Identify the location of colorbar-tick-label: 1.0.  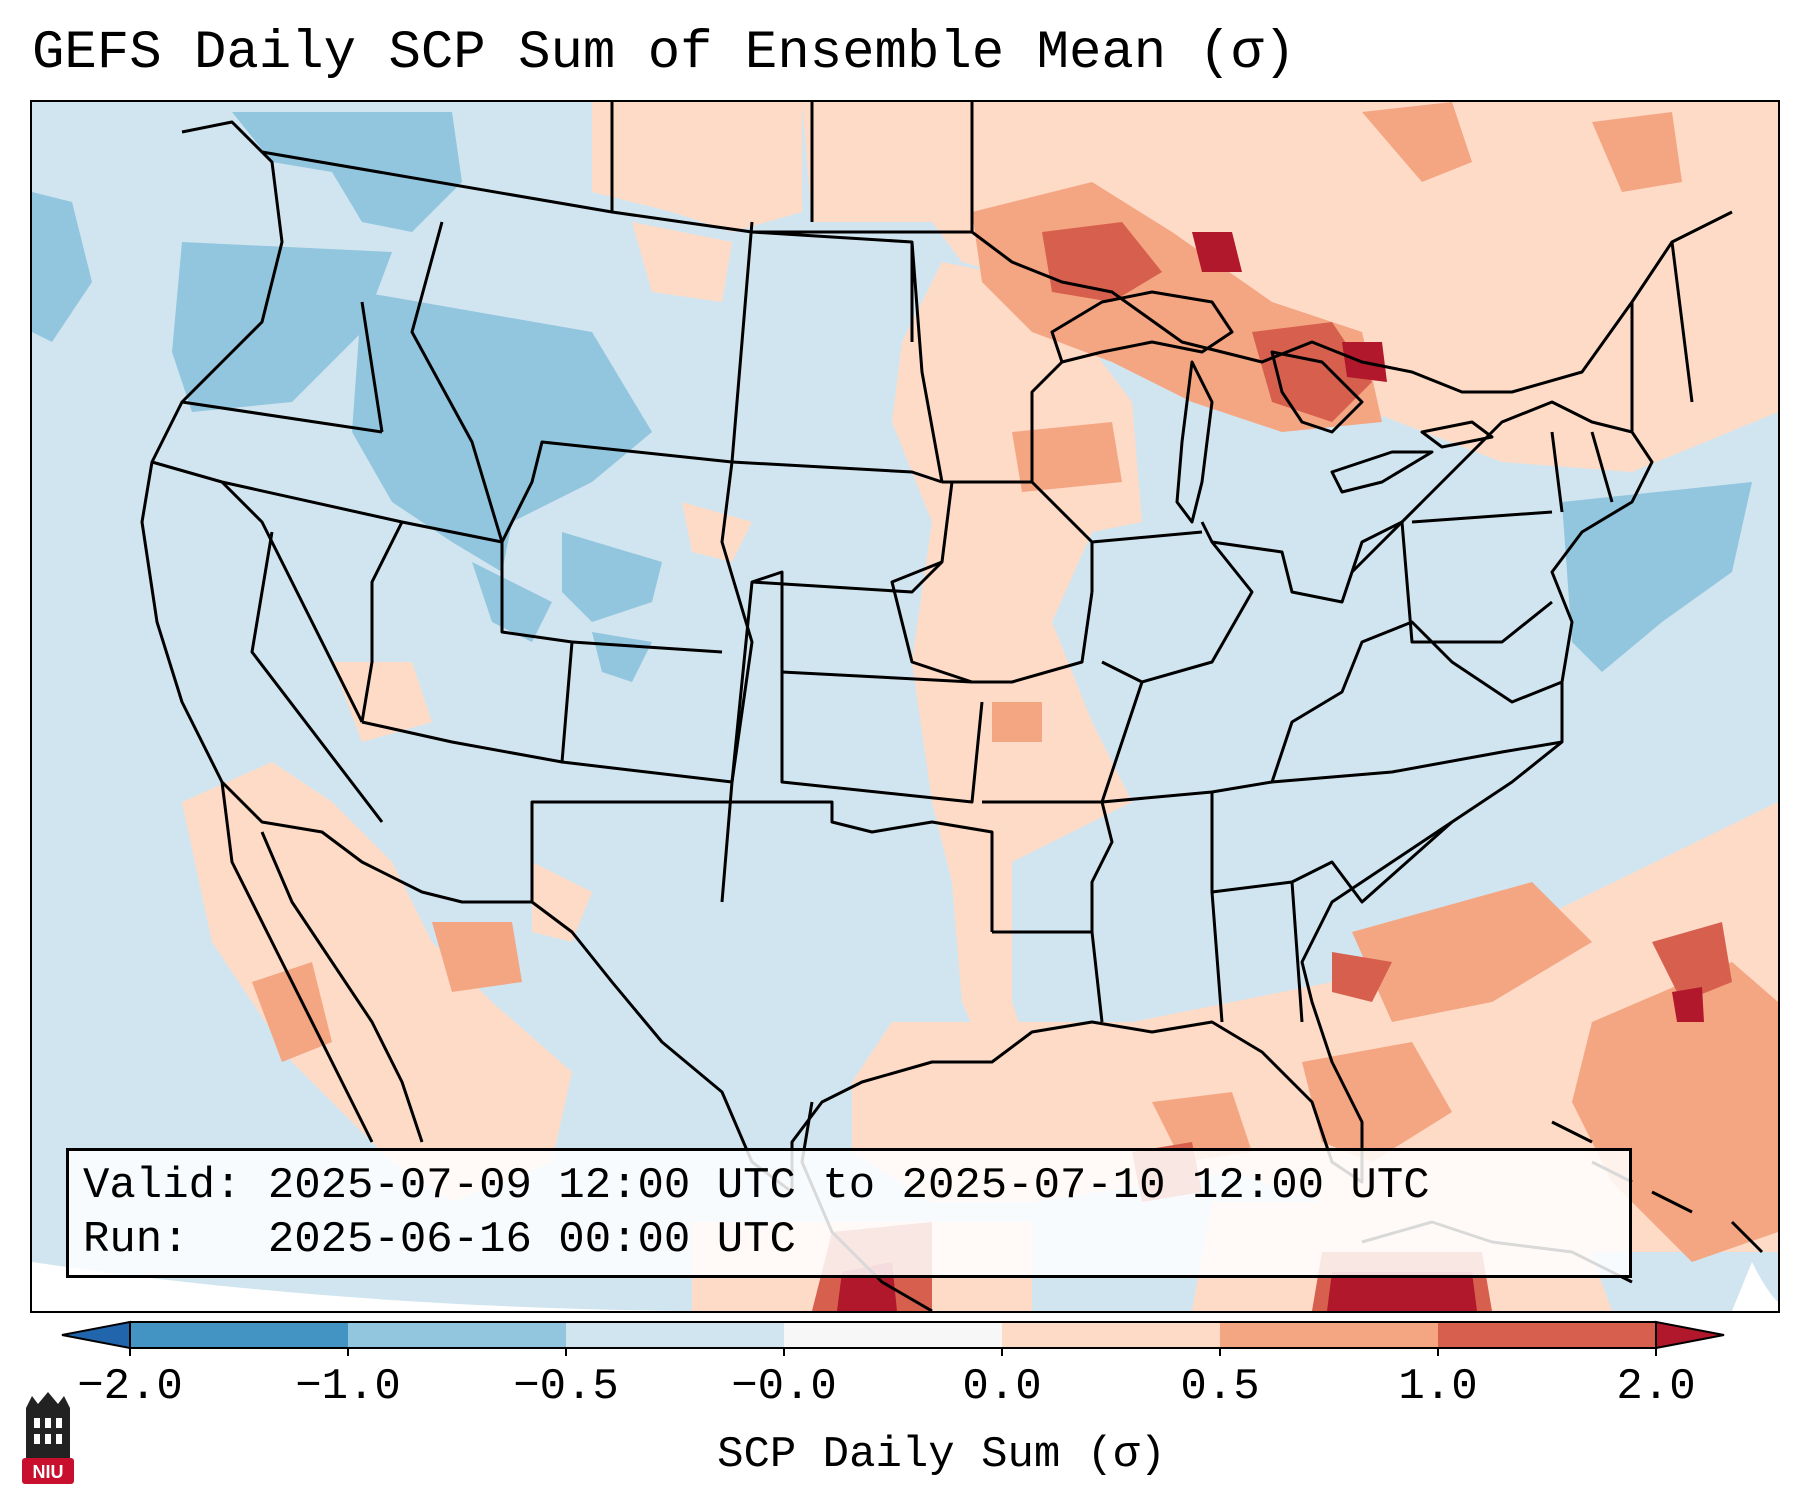
(1438, 1387).